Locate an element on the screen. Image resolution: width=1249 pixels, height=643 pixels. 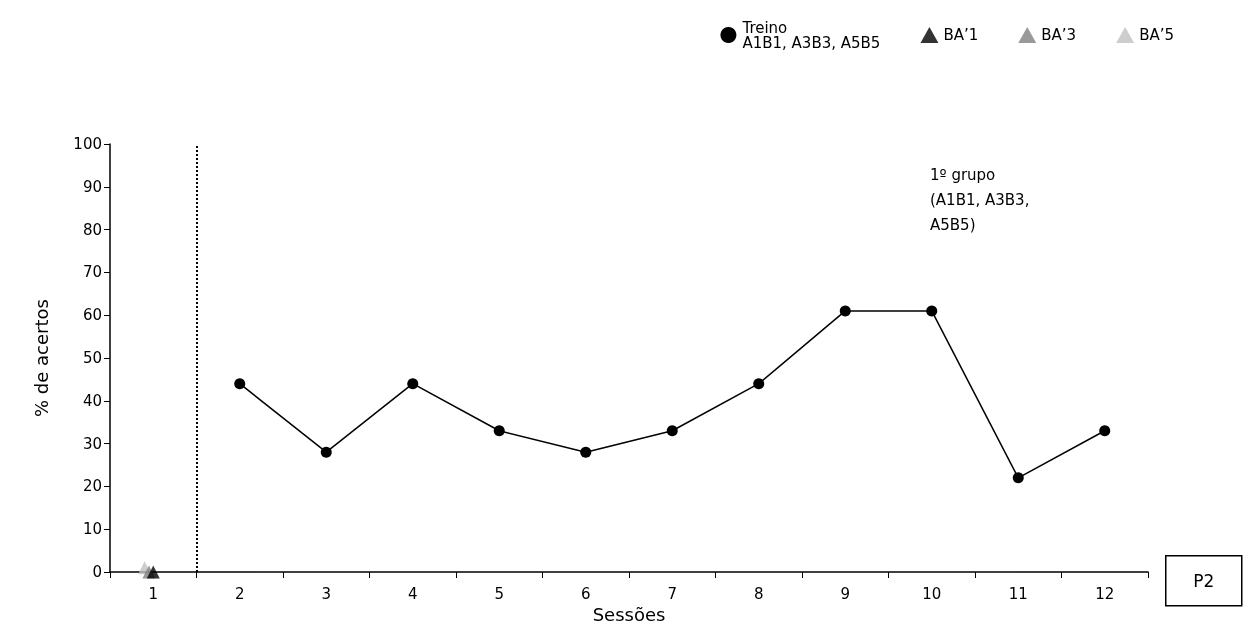
x-tick-label: 8 is located at coordinates (758, 593).